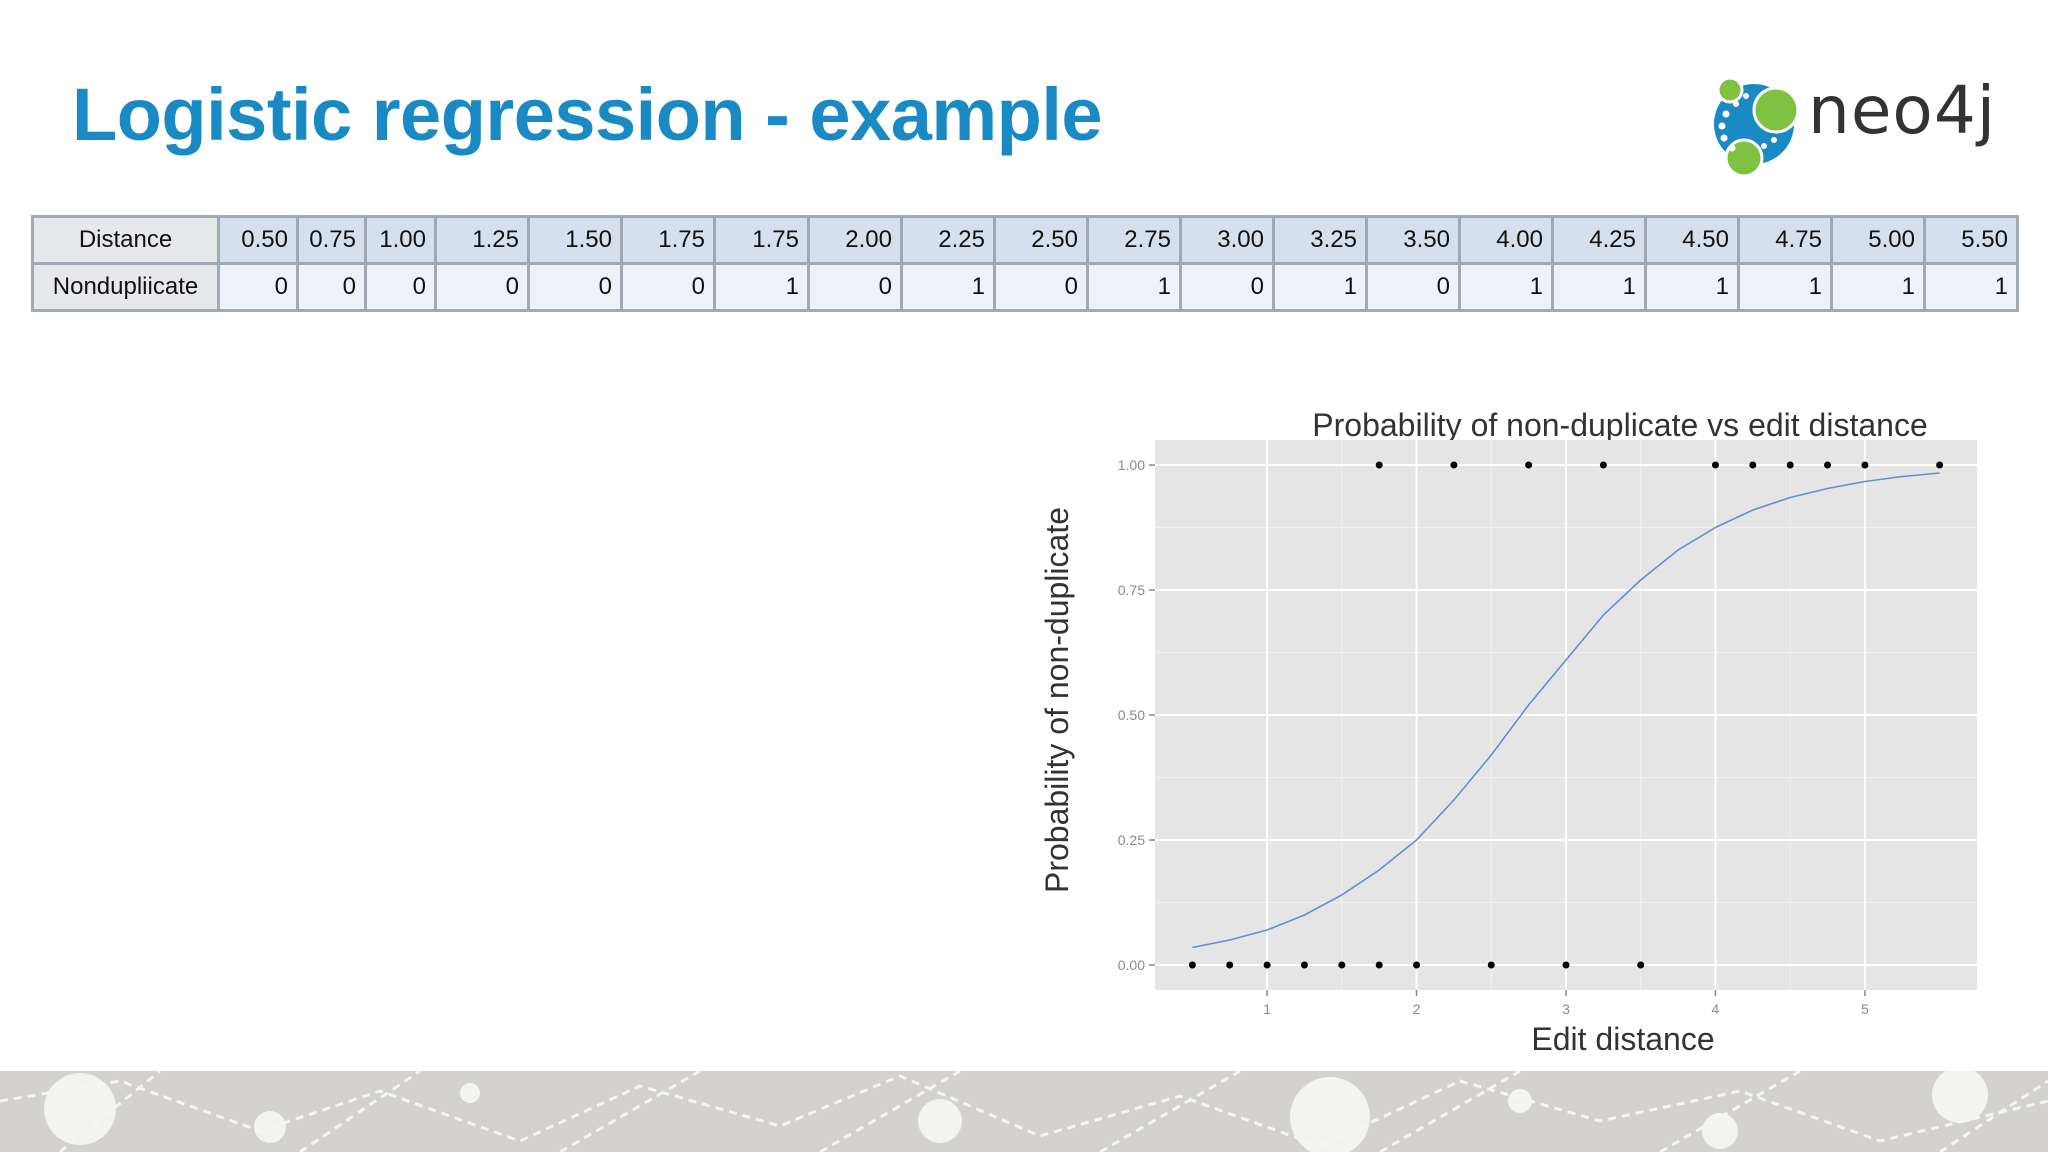 The image size is (2048, 1152). Describe the element at coordinates (258, 240) in the screenshot. I see `distance-cell: 0.50` at that location.